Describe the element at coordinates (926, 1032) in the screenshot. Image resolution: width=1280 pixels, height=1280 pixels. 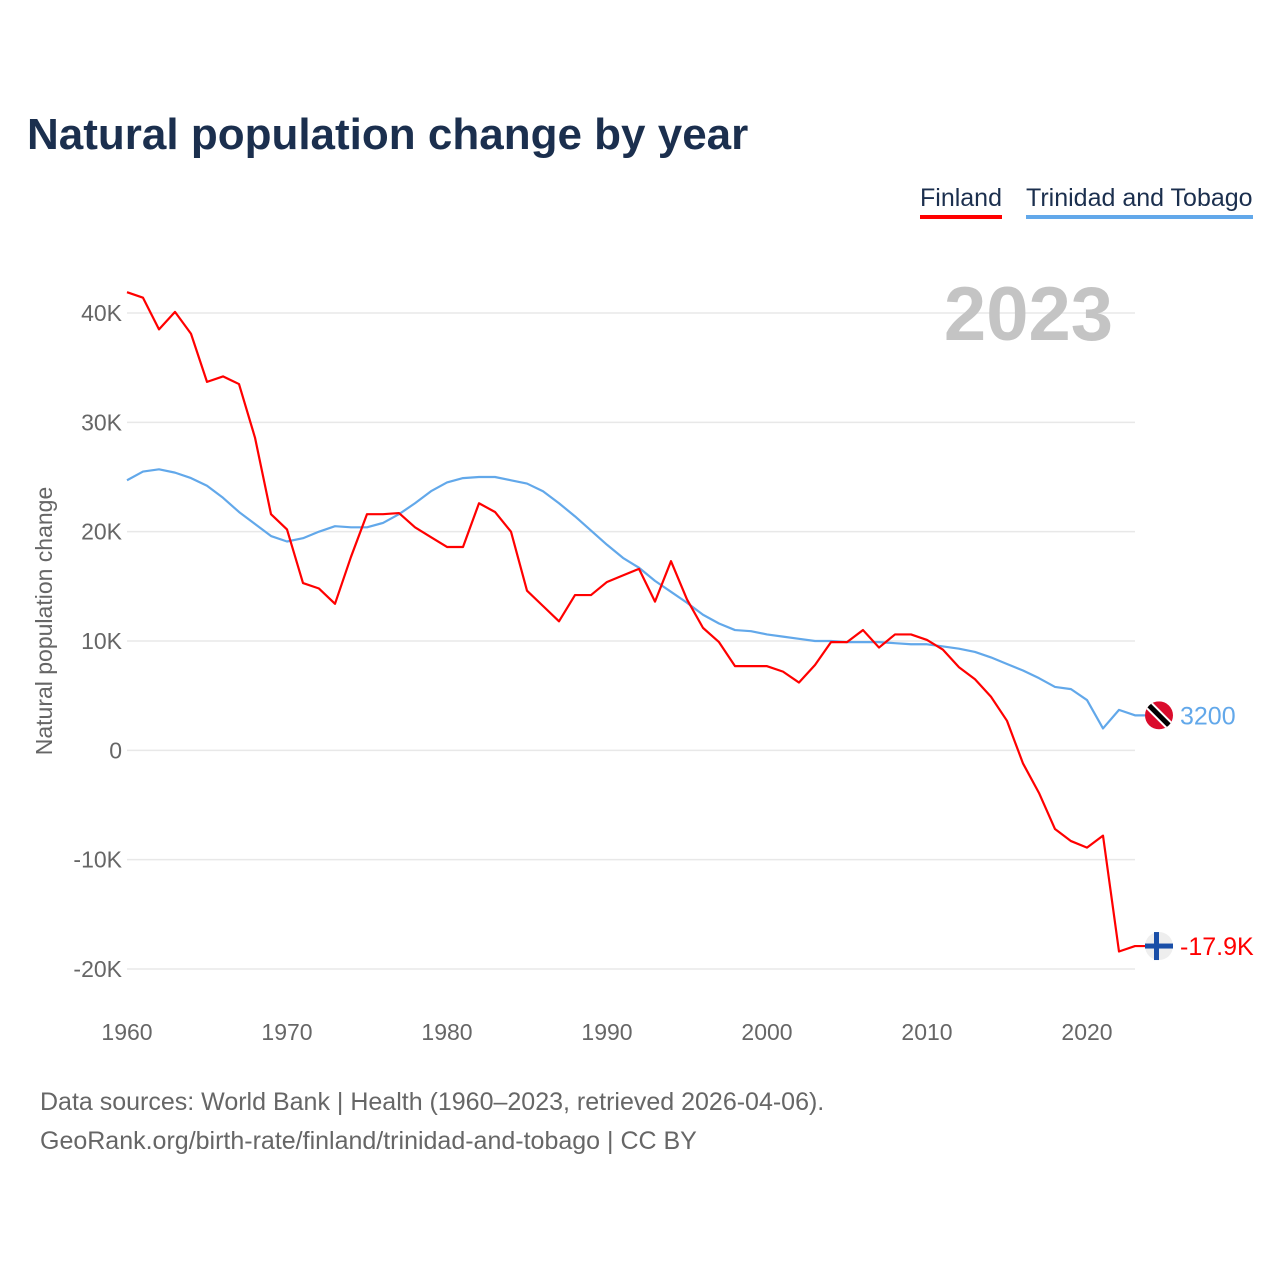
I see `x-tick-label: 2010` at that location.